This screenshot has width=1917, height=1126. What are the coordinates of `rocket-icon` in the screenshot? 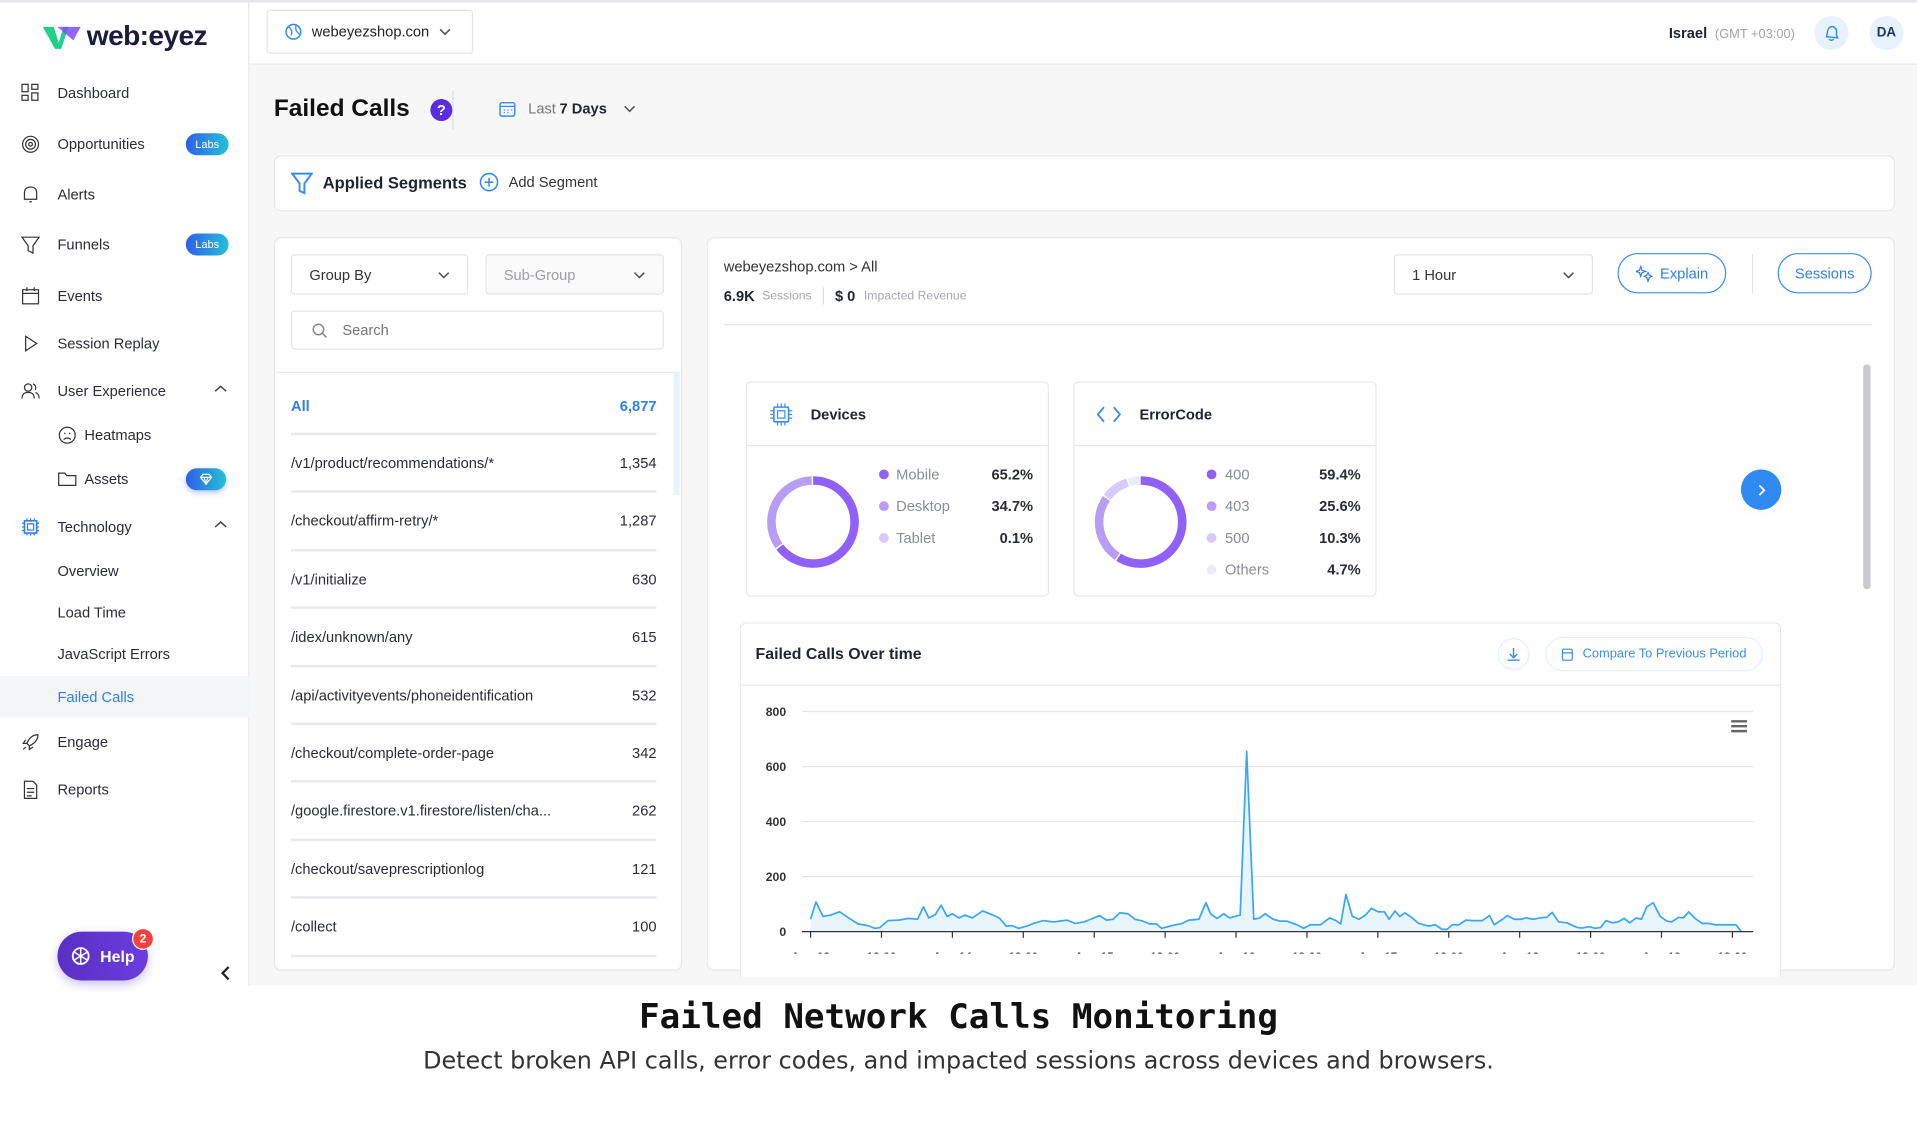 It's located at (30, 742).